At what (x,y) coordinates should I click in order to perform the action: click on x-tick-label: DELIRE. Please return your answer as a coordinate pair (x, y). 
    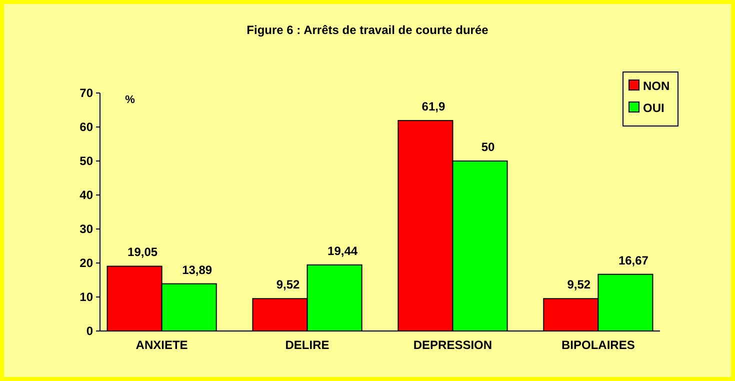
    Looking at the image, I should click on (307, 345).